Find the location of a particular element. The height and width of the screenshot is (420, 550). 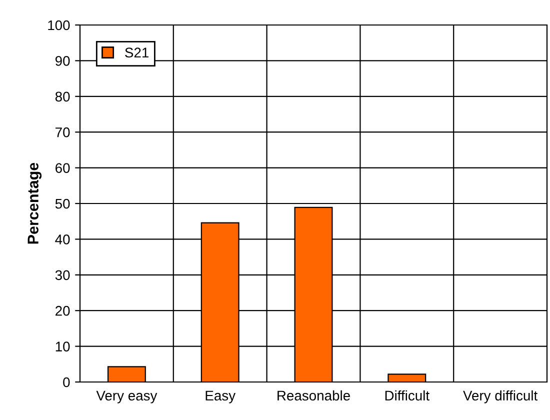

y-tick-label: 50 is located at coordinates (62, 203).